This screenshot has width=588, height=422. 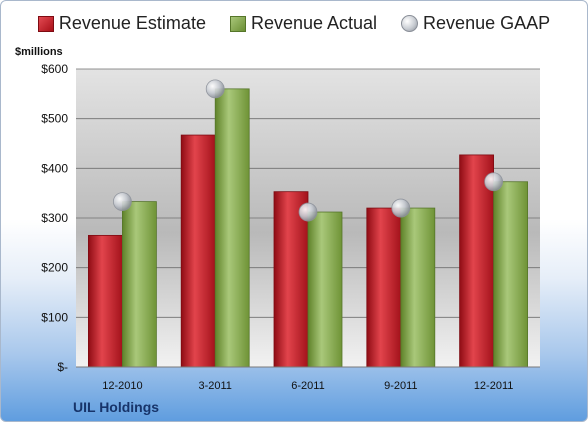 I want to click on x-axis-ticks: 12-2010 3-2011 6-2011 9-2011 12-2011, so click(x=307, y=386).